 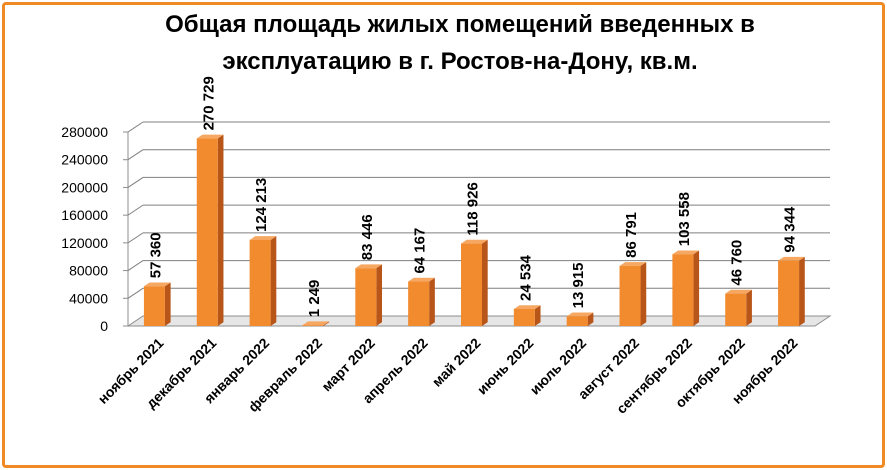 What do you see at coordinates (84, 160) in the screenshot?
I see `y-tick-label: 240000` at bounding box center [84, 160].